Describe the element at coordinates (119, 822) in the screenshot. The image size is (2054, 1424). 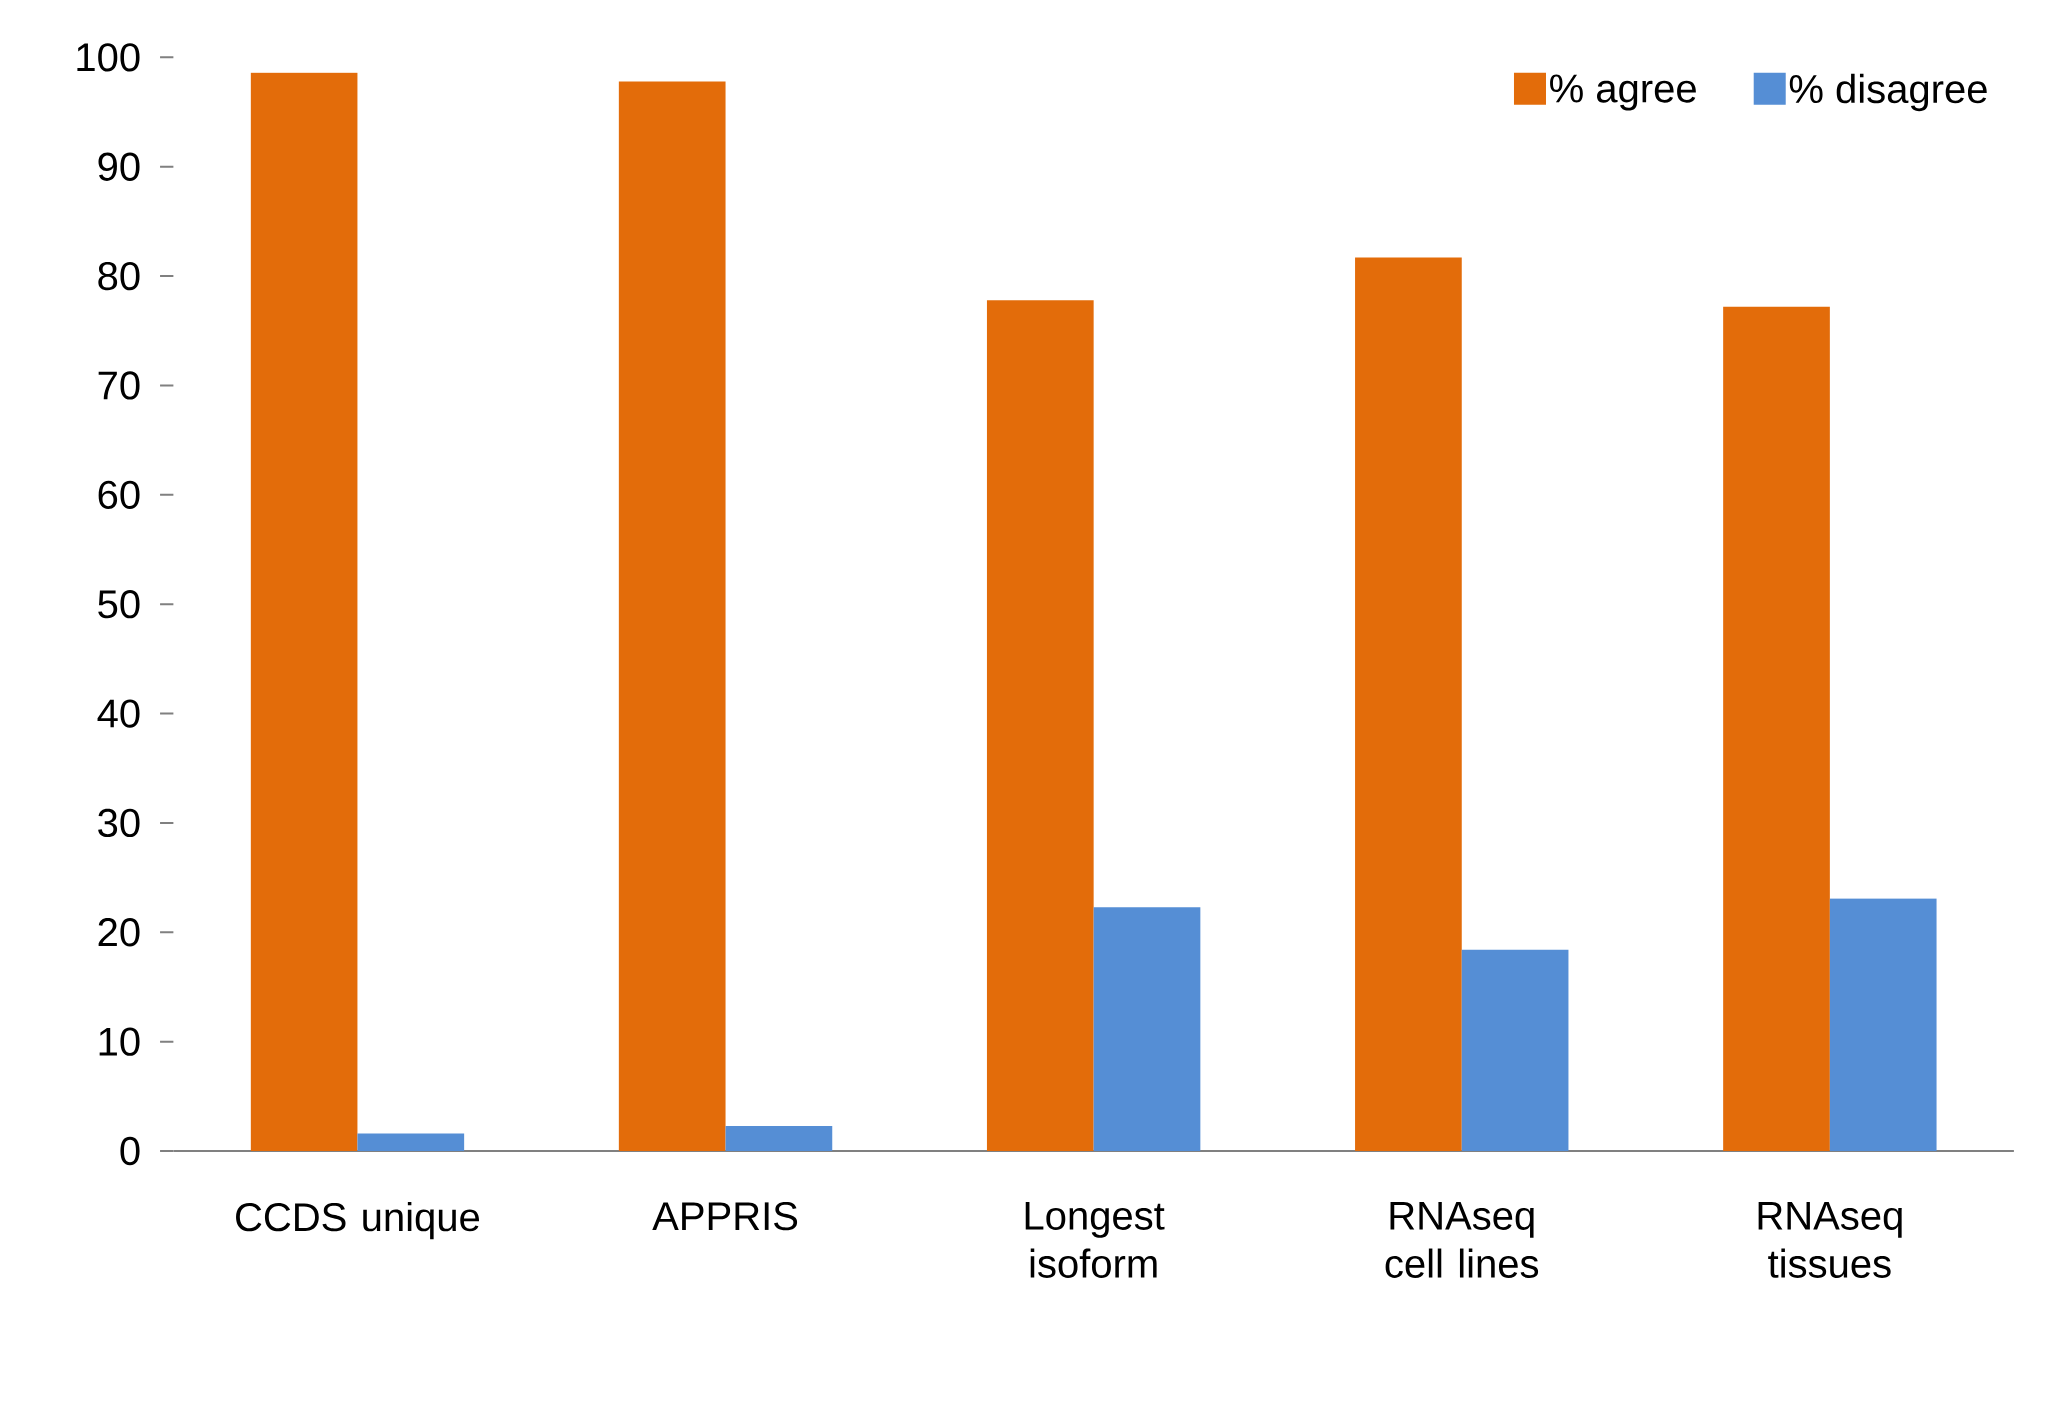
I see `y-tick-label: 30` at that location.